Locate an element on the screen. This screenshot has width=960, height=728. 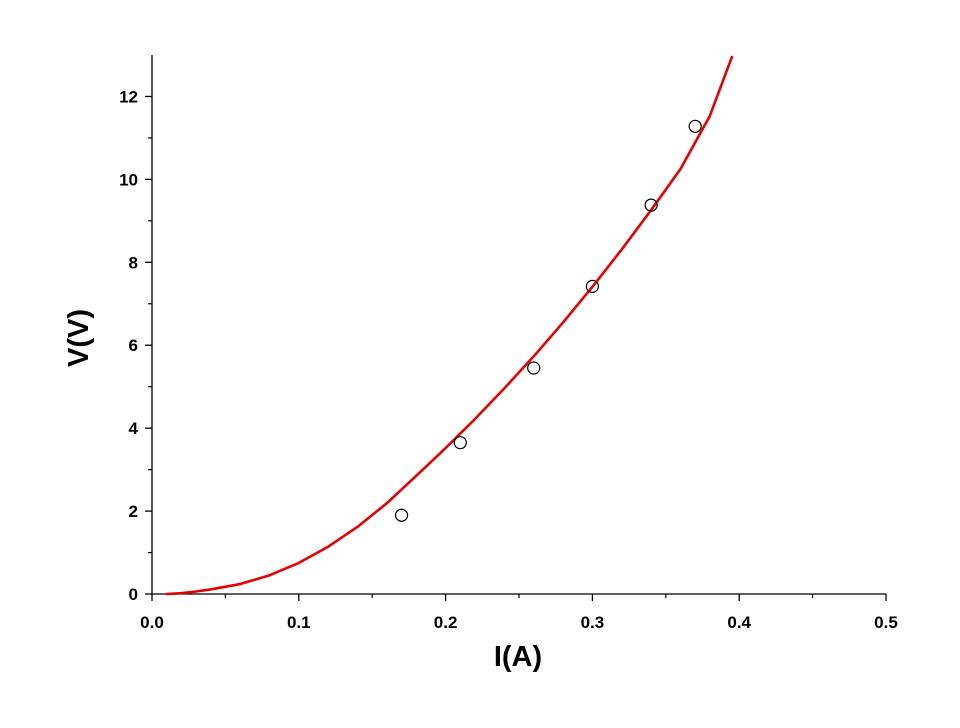
y-axis-label: V(V) is located at coordinates (79, 338).